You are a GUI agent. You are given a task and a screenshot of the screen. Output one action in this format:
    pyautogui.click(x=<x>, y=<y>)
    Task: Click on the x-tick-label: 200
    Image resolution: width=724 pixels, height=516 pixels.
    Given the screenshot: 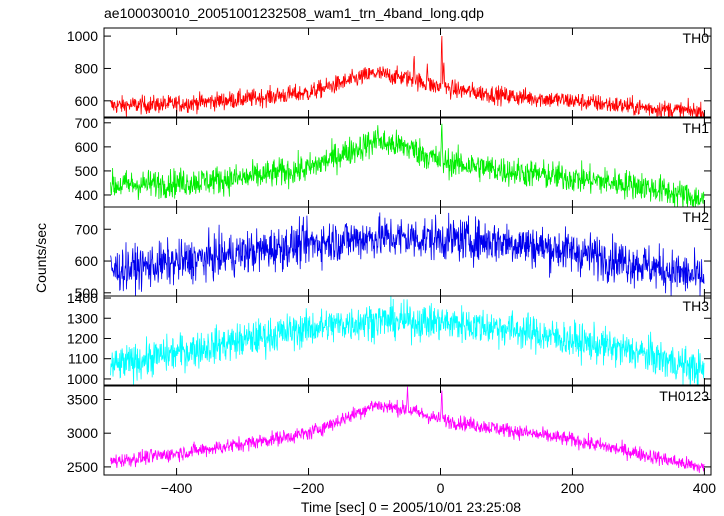 What is the action you would take?
    pyautogui.click(x=573, y=488)
    